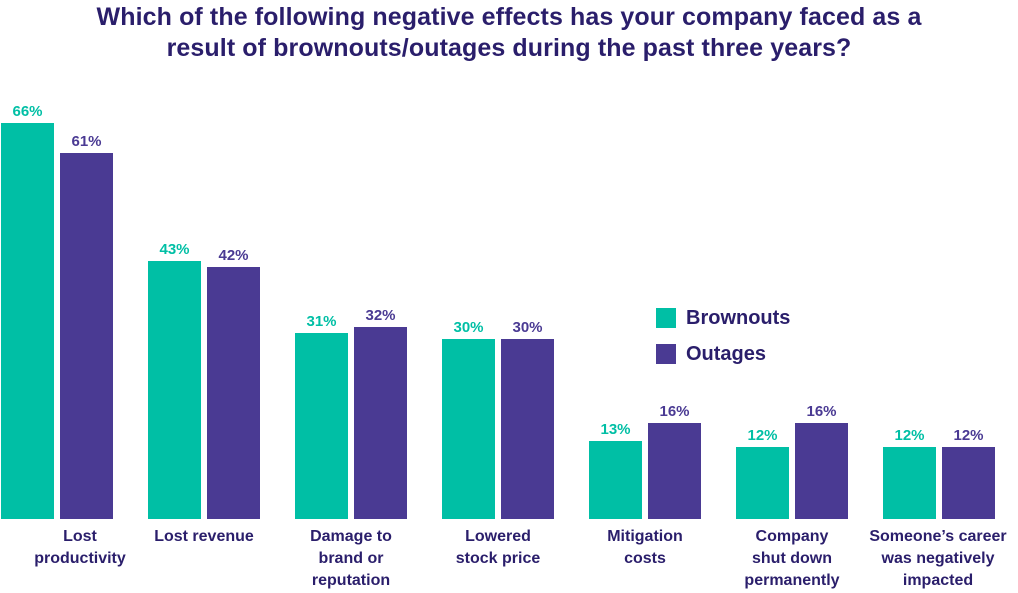 This screenshot has width=1018, height=593. Describe the element at coordinates (27, 111) in the screenshot. I see `bar-value-label-brownouts-0: 66%` at that location.